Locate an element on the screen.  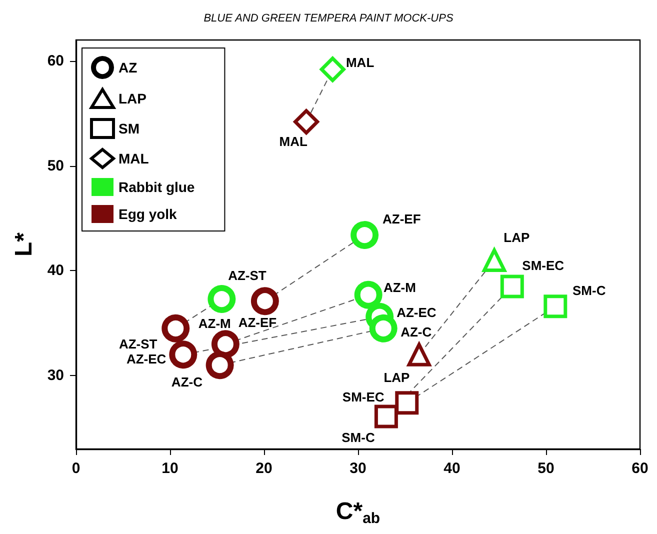
x-tick-label: 0 is located at coordinates (76, 468).